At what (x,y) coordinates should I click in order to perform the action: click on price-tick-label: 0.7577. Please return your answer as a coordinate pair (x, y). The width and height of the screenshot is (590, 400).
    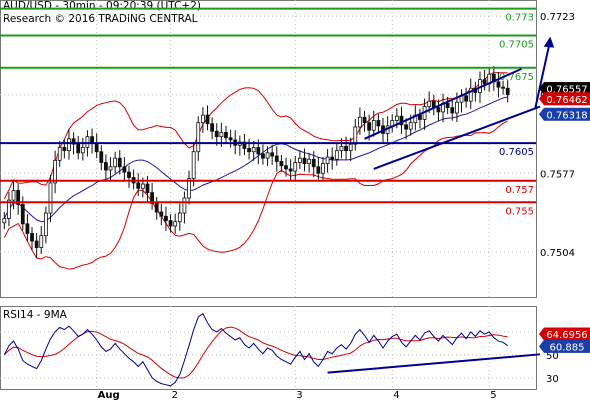
    Looking at the image, I should click on (557, 174).